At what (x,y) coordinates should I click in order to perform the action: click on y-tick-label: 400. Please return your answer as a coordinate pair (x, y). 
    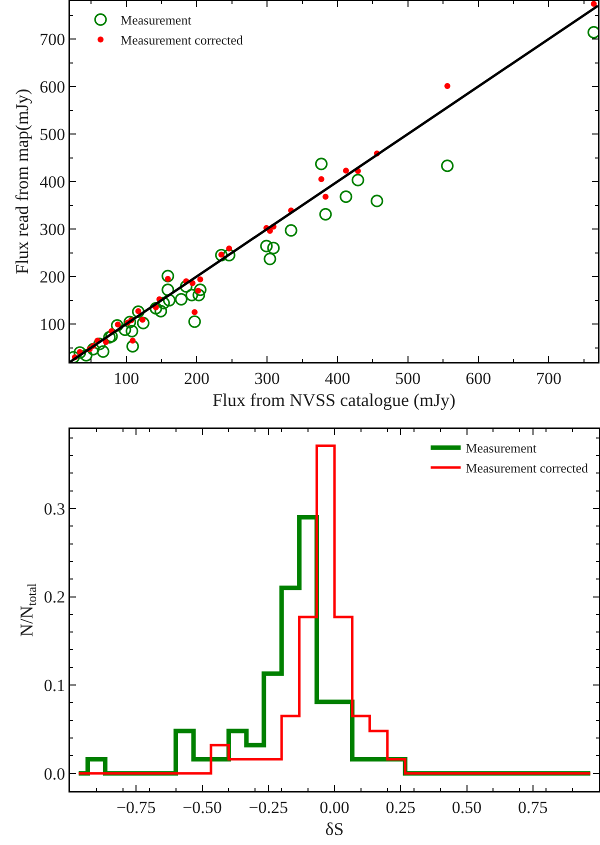
    Looking at the image, I should click on (53, 182).